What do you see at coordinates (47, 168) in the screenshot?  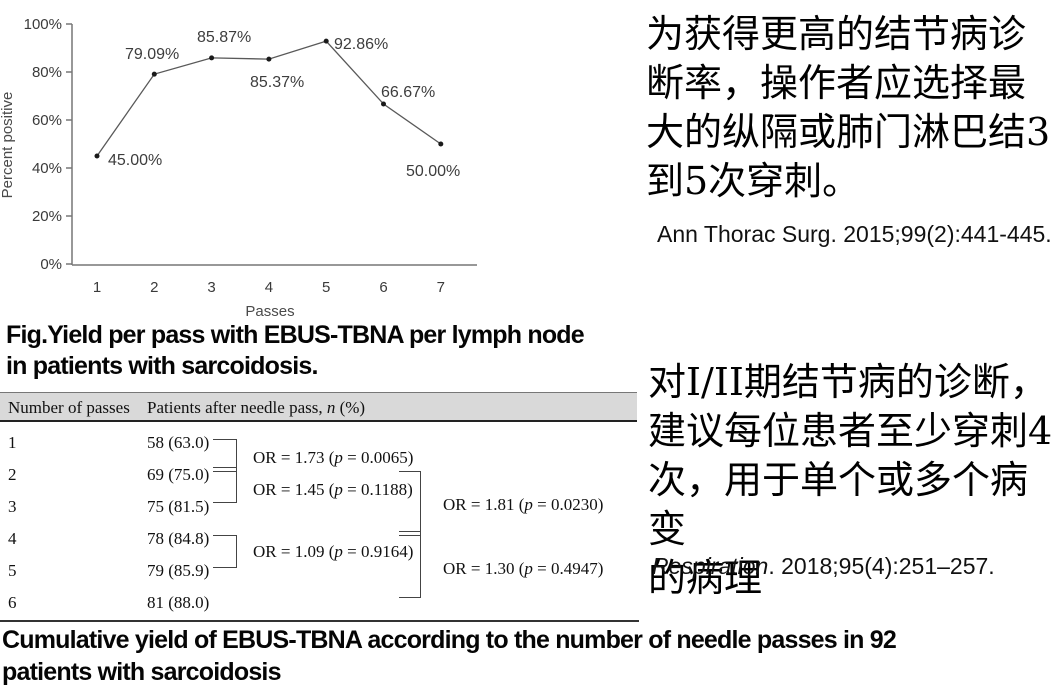 I see `y-tick-label: 40%` at bounding box center [47, 168].